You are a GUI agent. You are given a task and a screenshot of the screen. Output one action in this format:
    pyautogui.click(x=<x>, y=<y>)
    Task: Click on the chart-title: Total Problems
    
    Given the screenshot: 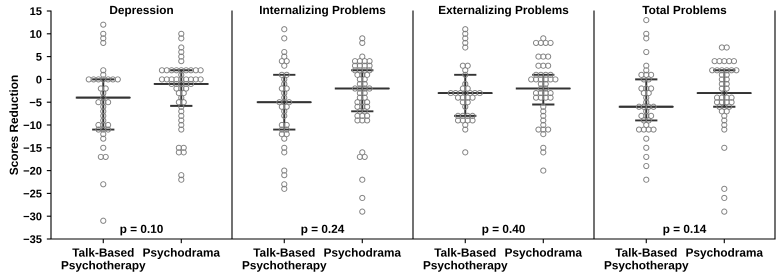 What is the action you would take?
    pyautogui.click(x=684, y=10)
    